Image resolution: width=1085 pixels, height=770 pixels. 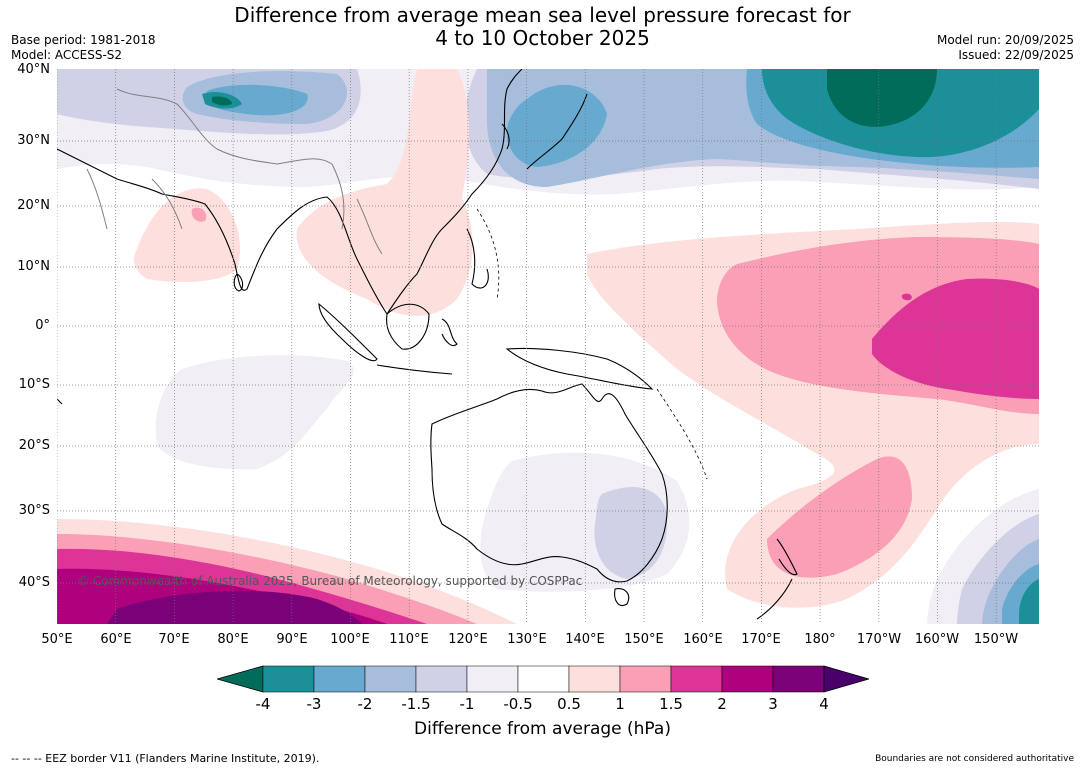 I want to click on coast-java, so click(x=414, y=369).